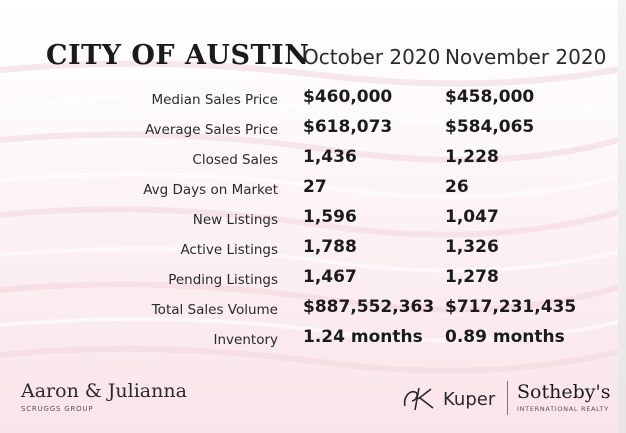 This screenshot has height=433, width=626. I want to click on october-value: 1.24 months, so click(363, 337).